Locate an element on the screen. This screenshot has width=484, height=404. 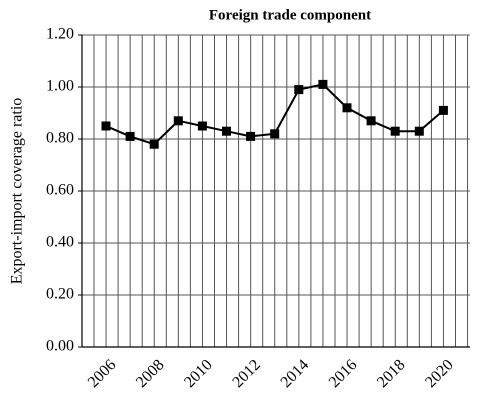
y-tick-label: 0.80 is located at coordinates (60, 138).